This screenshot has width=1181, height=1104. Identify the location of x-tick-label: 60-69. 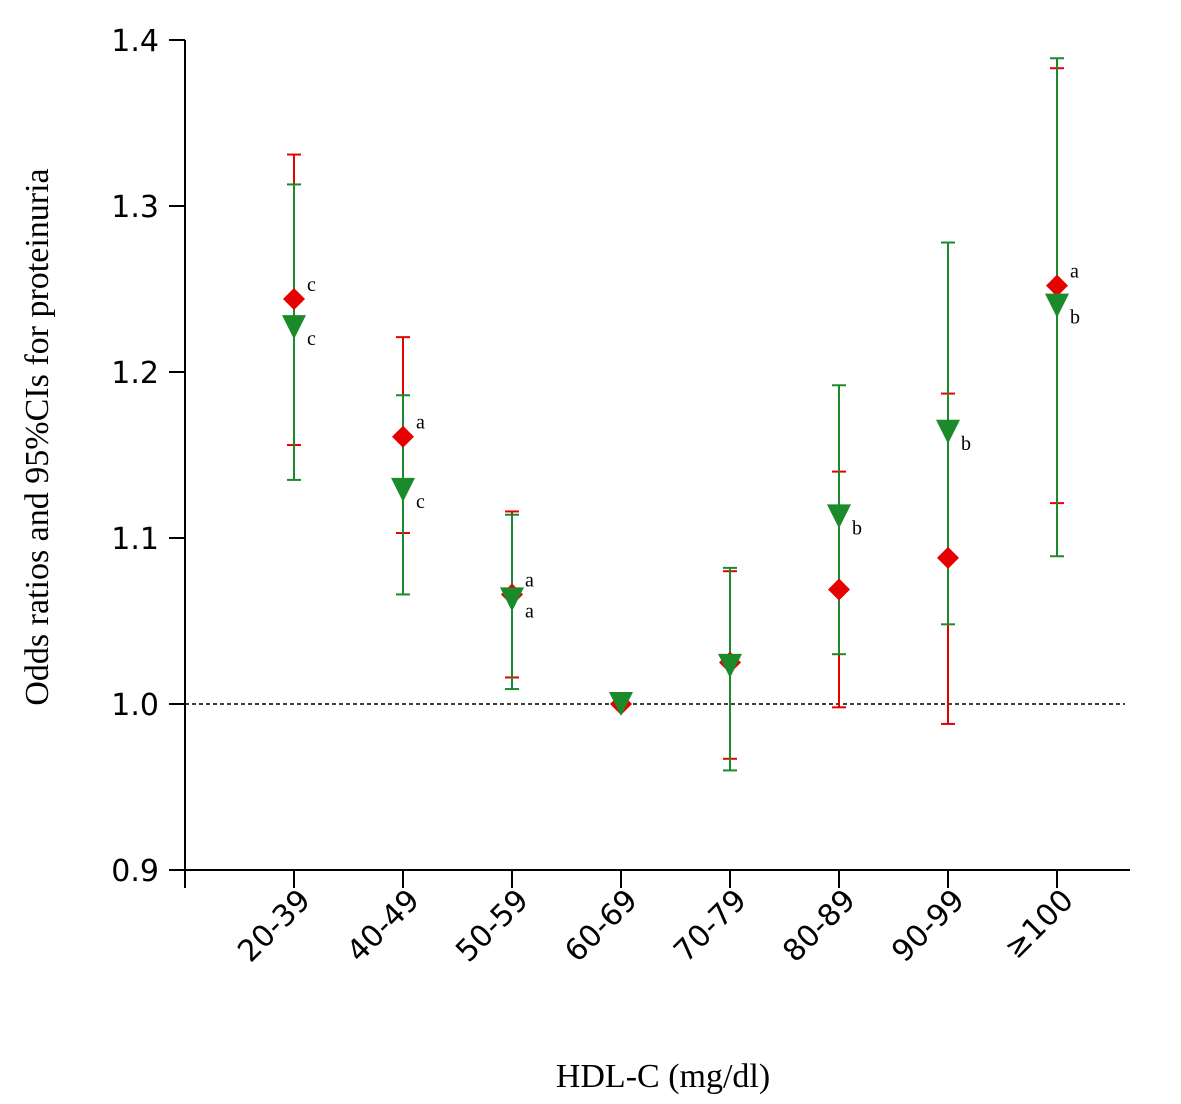
(601, 926).